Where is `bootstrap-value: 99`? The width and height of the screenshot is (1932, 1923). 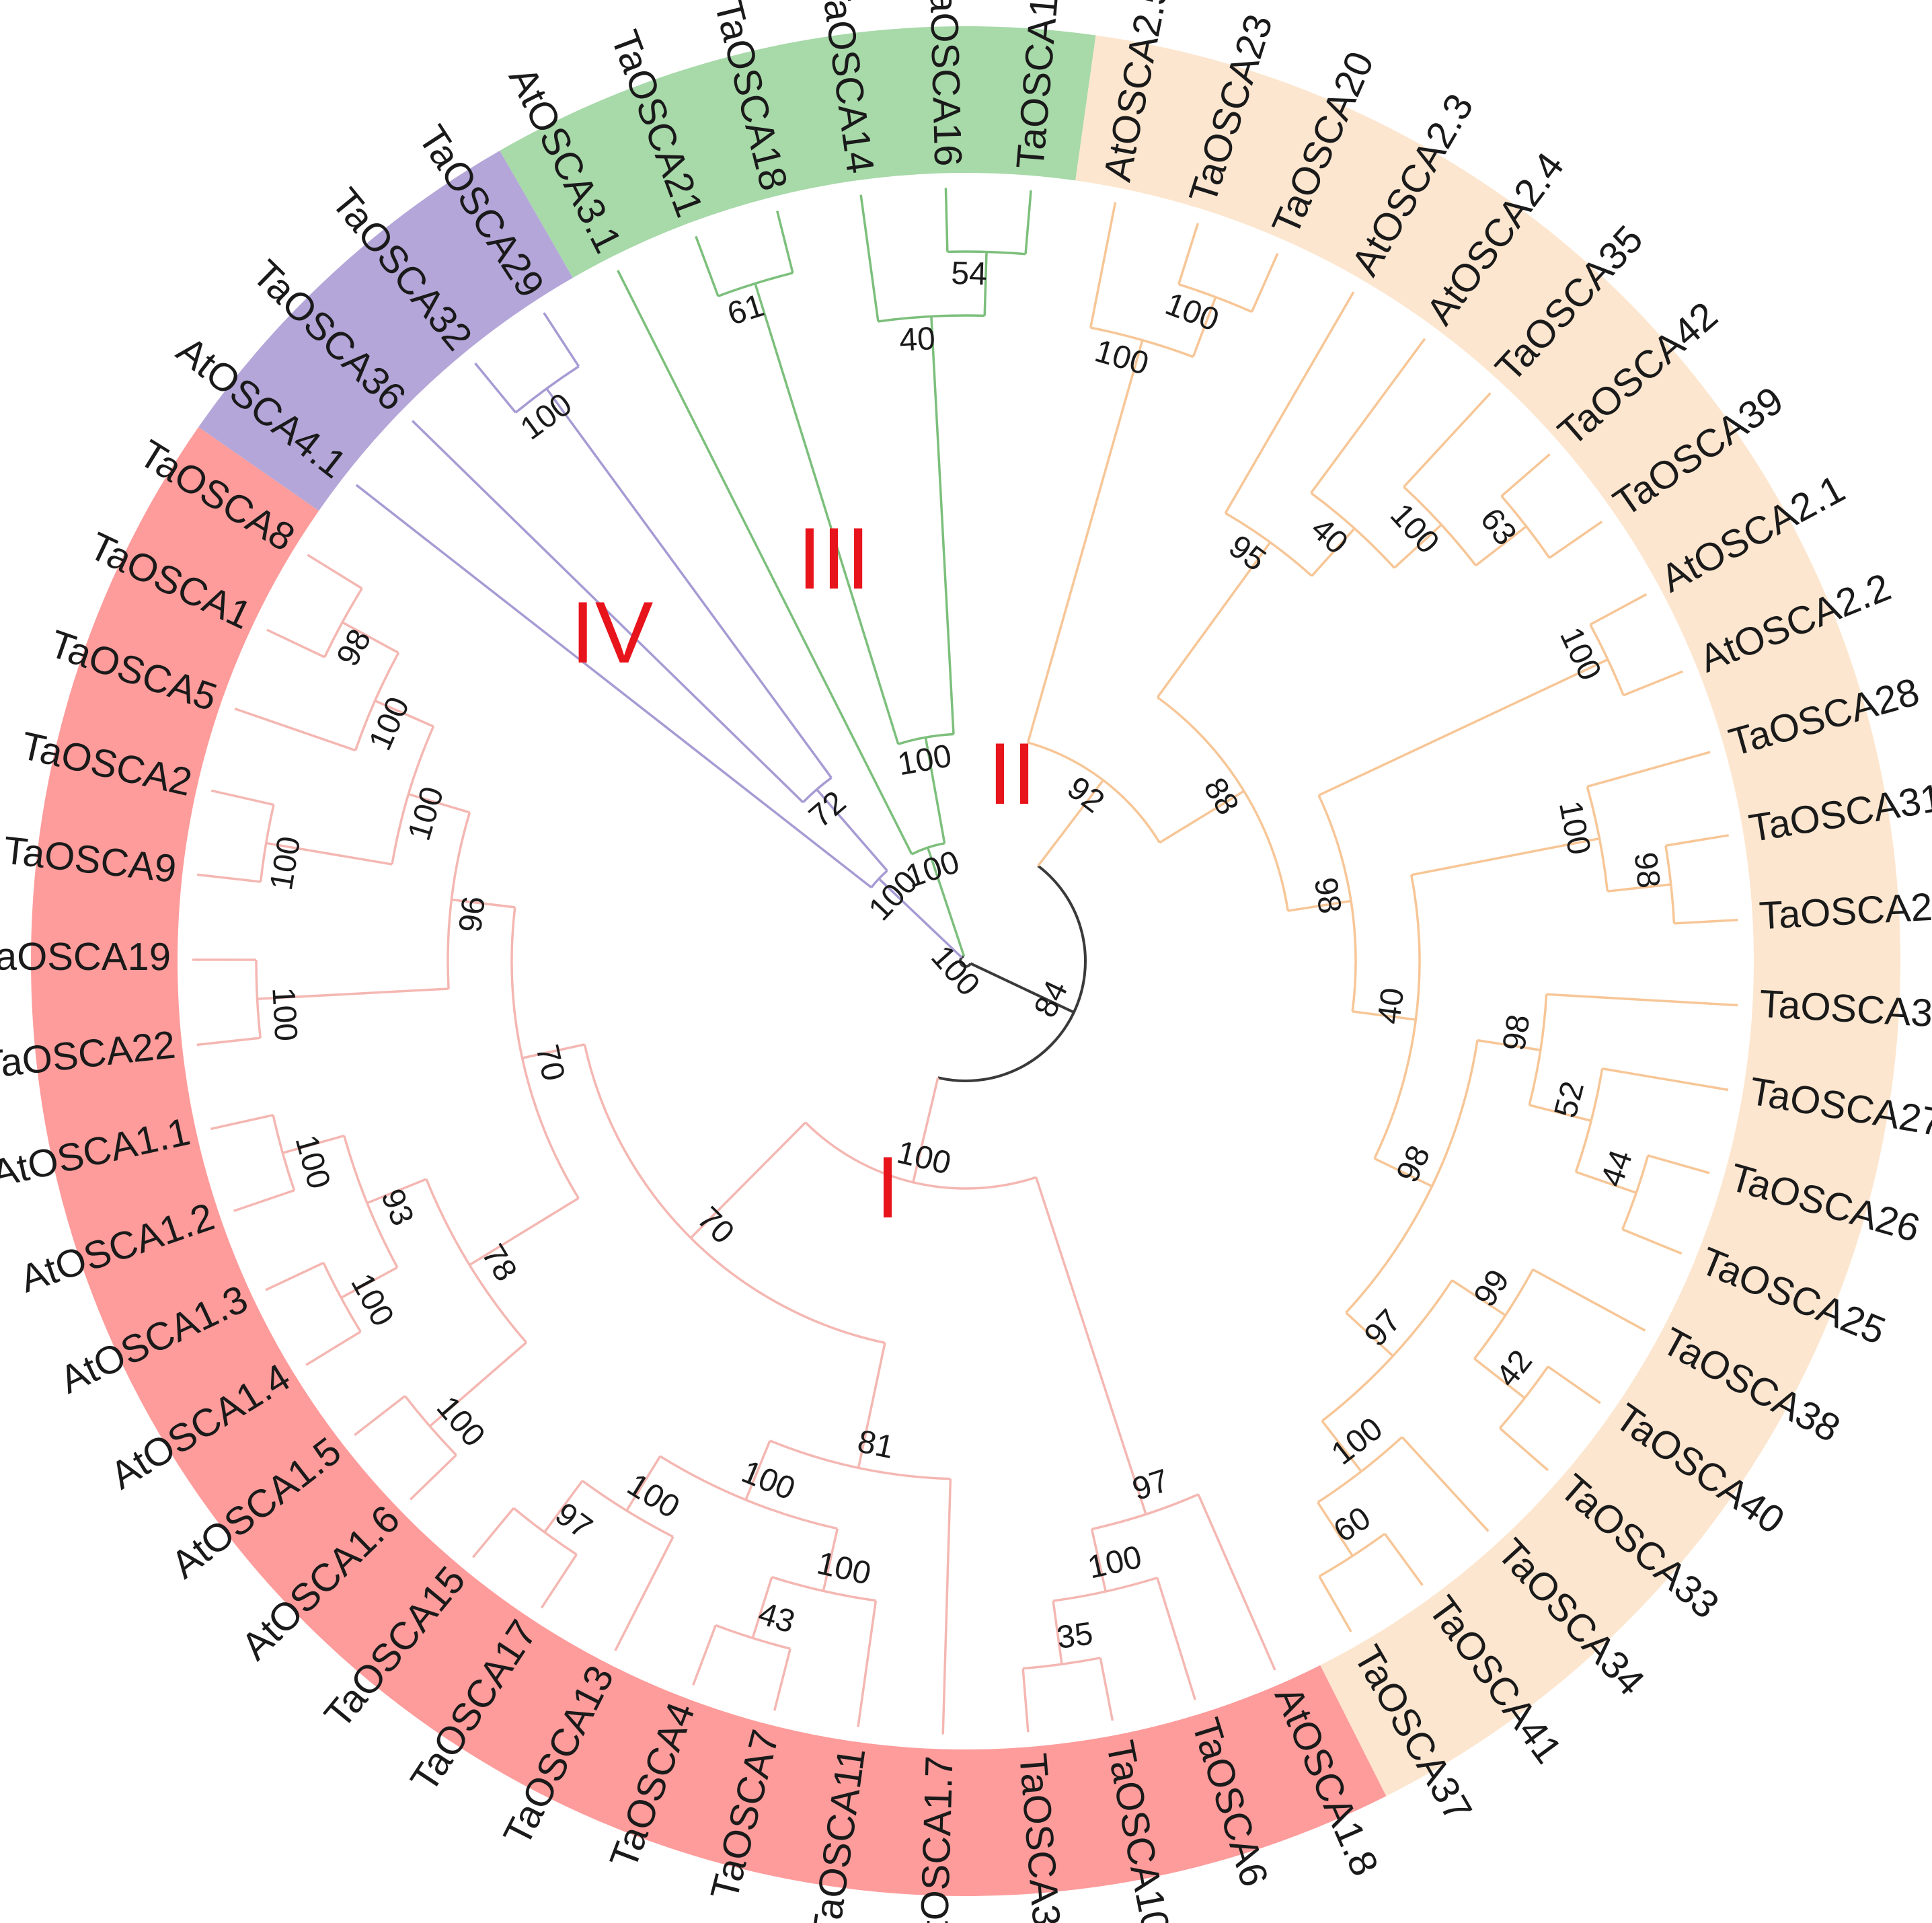
bootstrap-value: 99 is located at coordinates (1492, 1288).